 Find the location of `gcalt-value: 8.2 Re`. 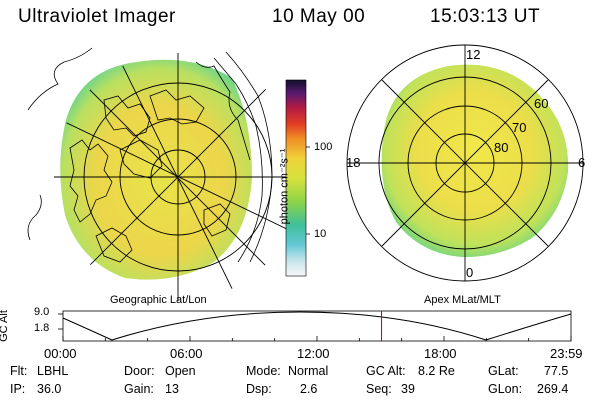

gcalt-value: 8.2 Re is located at coordinates (436, 371).